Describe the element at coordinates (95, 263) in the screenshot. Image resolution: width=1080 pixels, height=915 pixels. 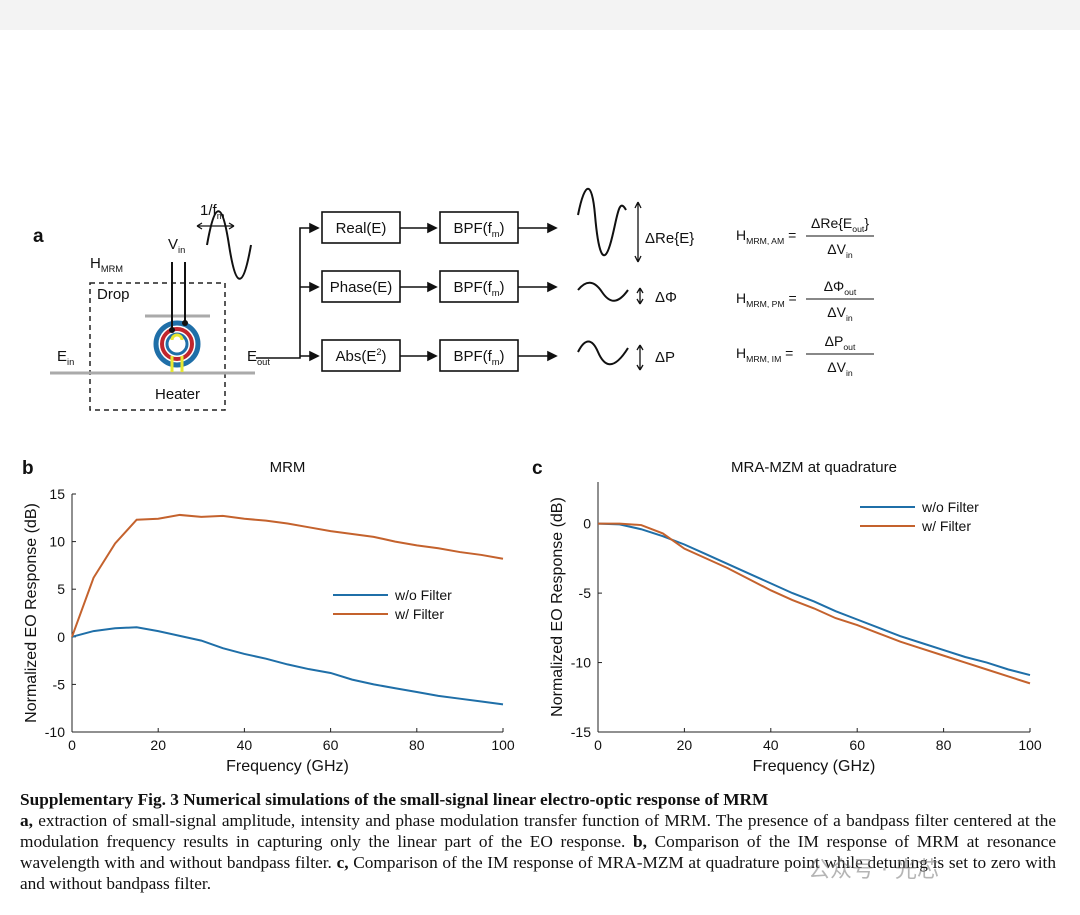
I see `diagram-label-part: H` at that location.